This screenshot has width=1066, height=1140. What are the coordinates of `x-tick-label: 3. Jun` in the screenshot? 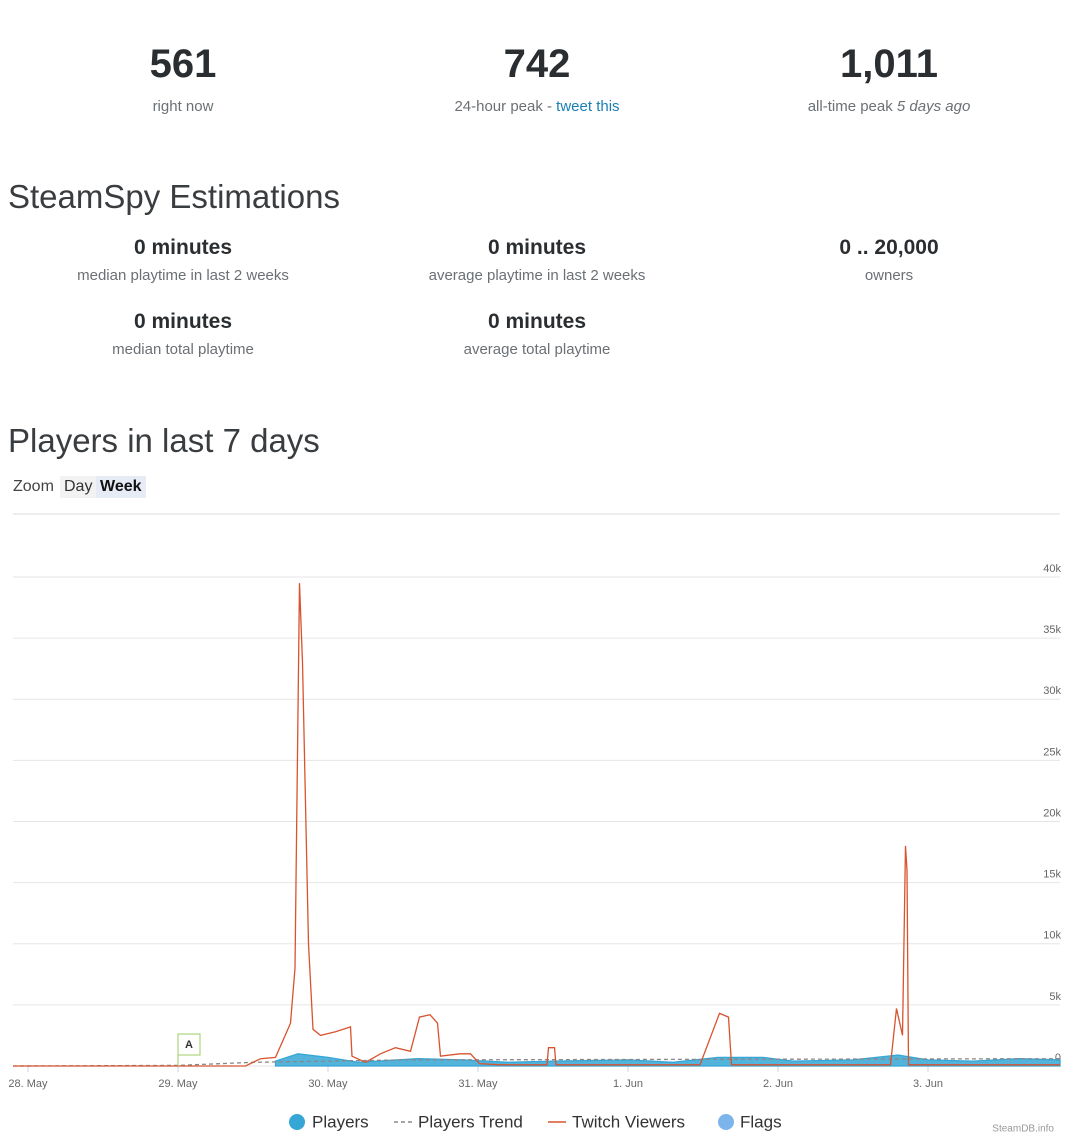 It's located at (928, 1084).